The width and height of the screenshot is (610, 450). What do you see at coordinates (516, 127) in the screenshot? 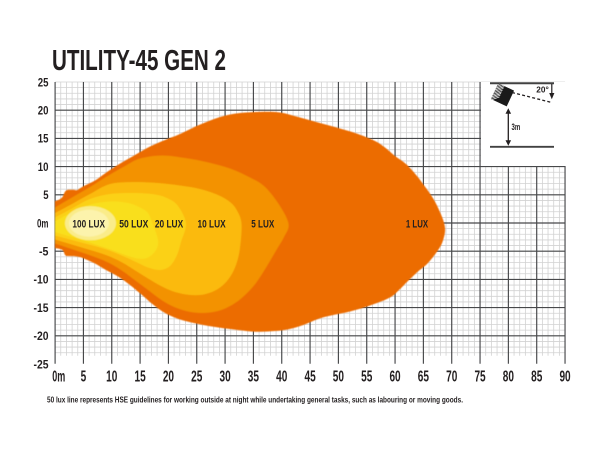
I see `svg-text: 3m` at bounding box center [516, 127].